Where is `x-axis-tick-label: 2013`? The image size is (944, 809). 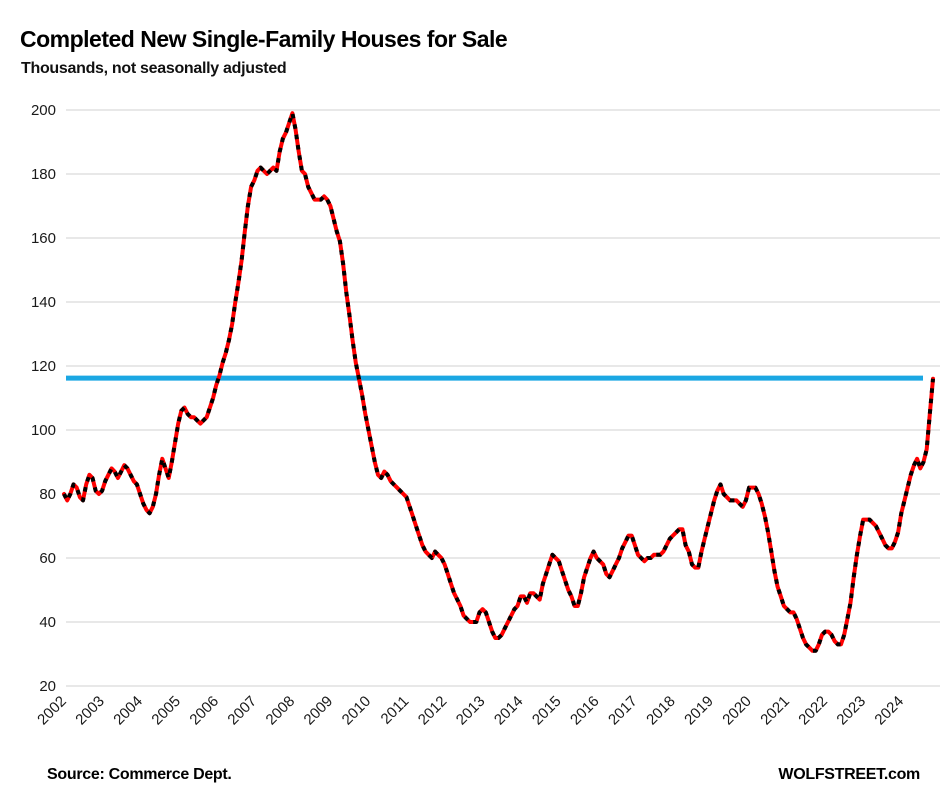
x-axis-tick-label: 2013 is located at coordinates (471, 711).